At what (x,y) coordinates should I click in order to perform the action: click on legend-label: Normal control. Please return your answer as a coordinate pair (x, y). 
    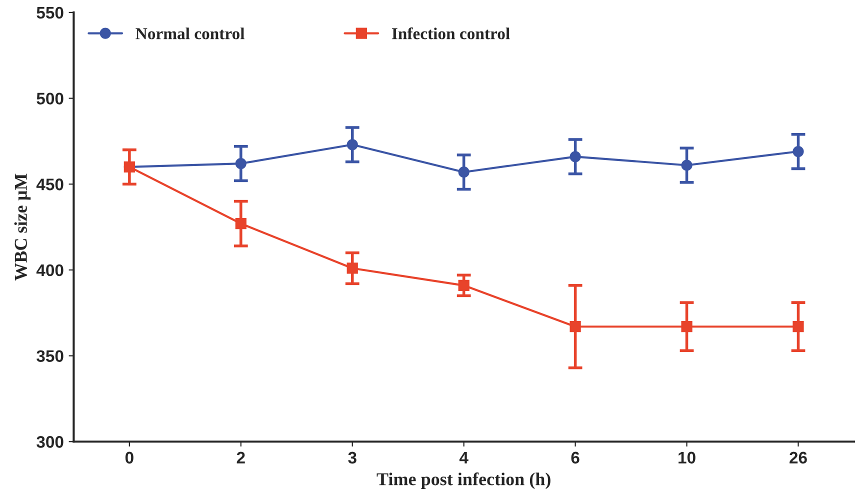
    Looking at the image, I should click on (190, 34).